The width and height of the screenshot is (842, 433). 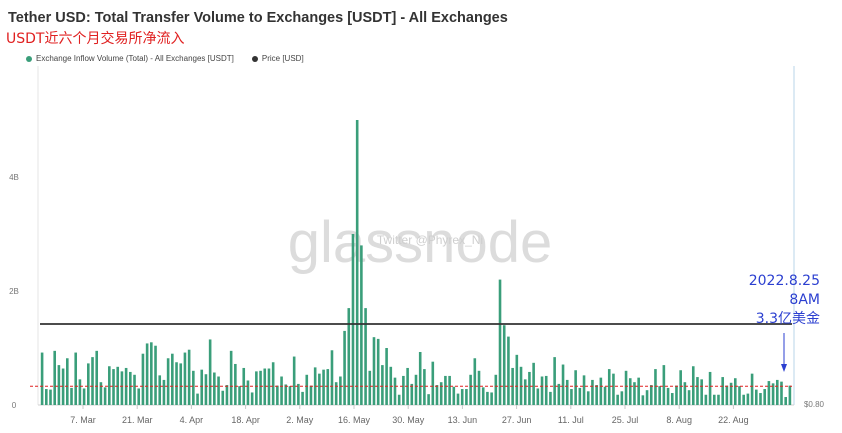 What do you see at coordinates (784, 352) in the screenshot?
I see `annotation-arrow` at bounding box center [784, 352].